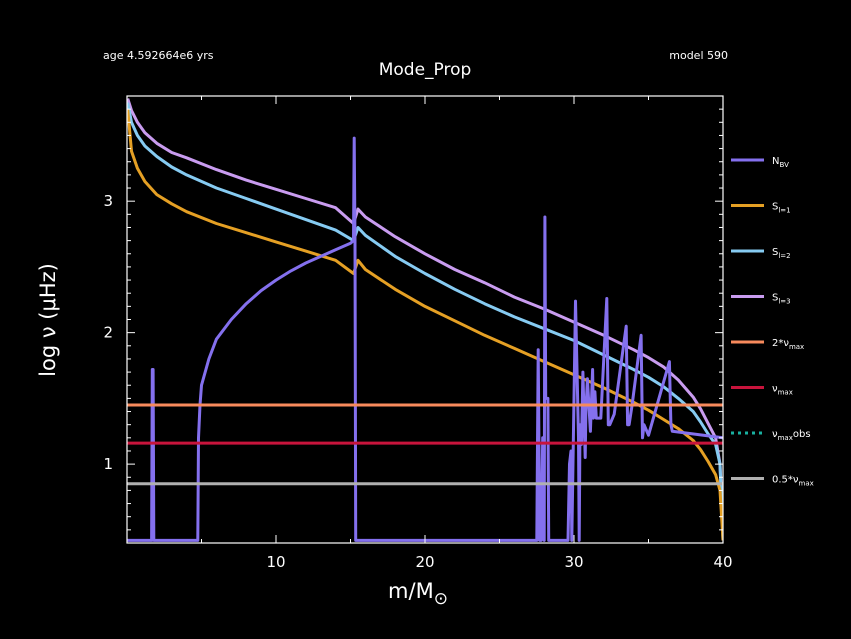 This screenshot has height=639, width=851. Describe the element at coordinates (761, 208) in the screenshot. I see `legend-entry-S_l1: Sl=1` at that location.